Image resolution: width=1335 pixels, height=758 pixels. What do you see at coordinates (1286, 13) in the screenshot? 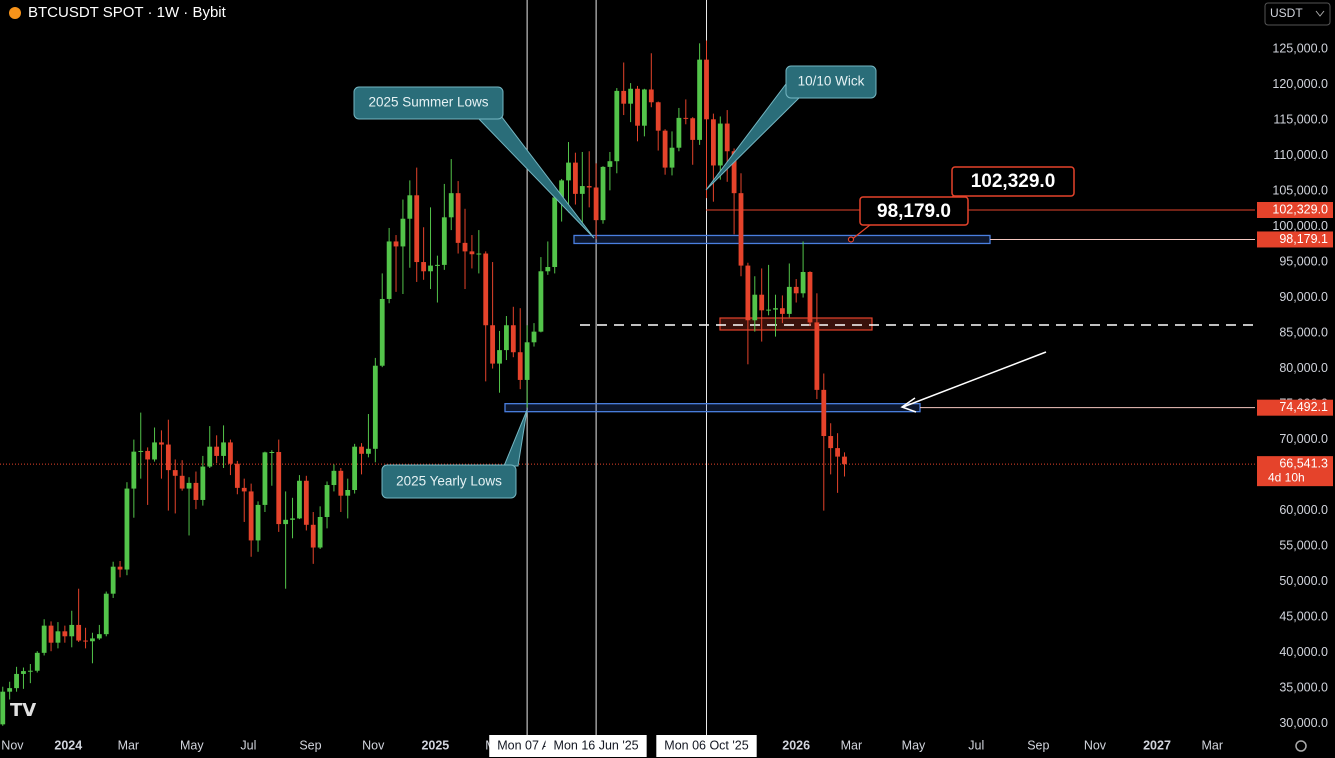
I see `currency-label: USDT` at bounding box center [1286, 13].